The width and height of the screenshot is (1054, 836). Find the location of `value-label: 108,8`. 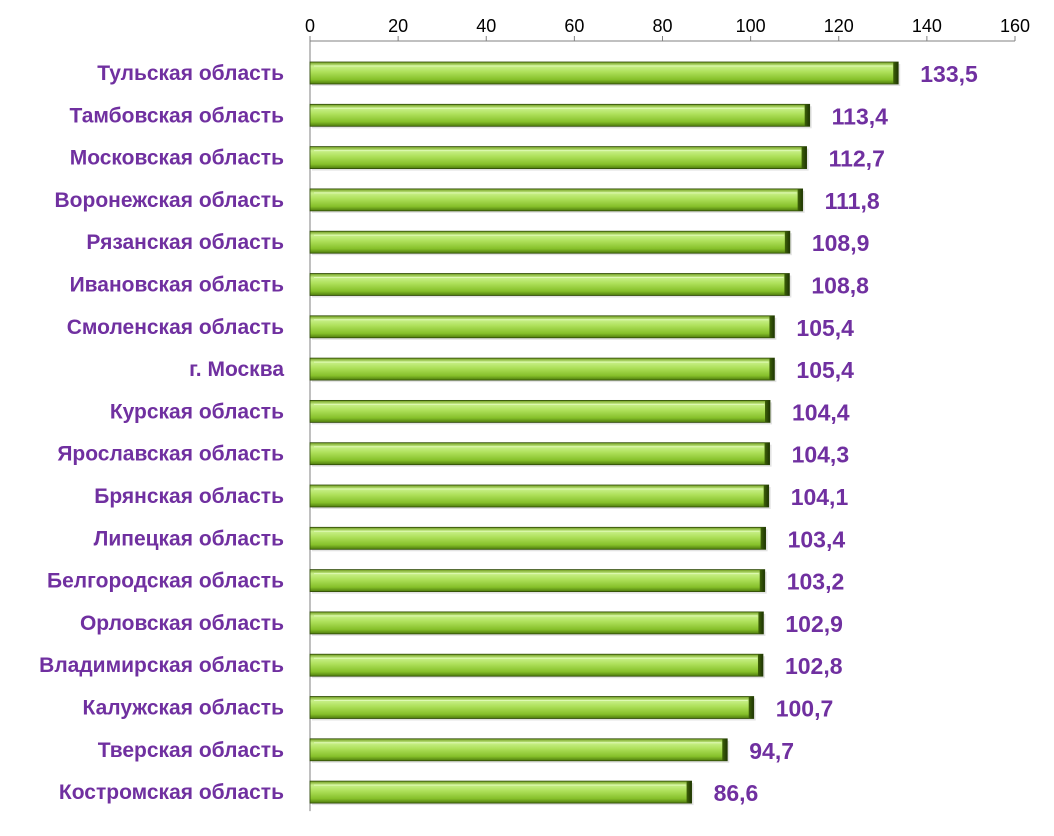

value-label: 108,8 is located at coordinates (840, 286).